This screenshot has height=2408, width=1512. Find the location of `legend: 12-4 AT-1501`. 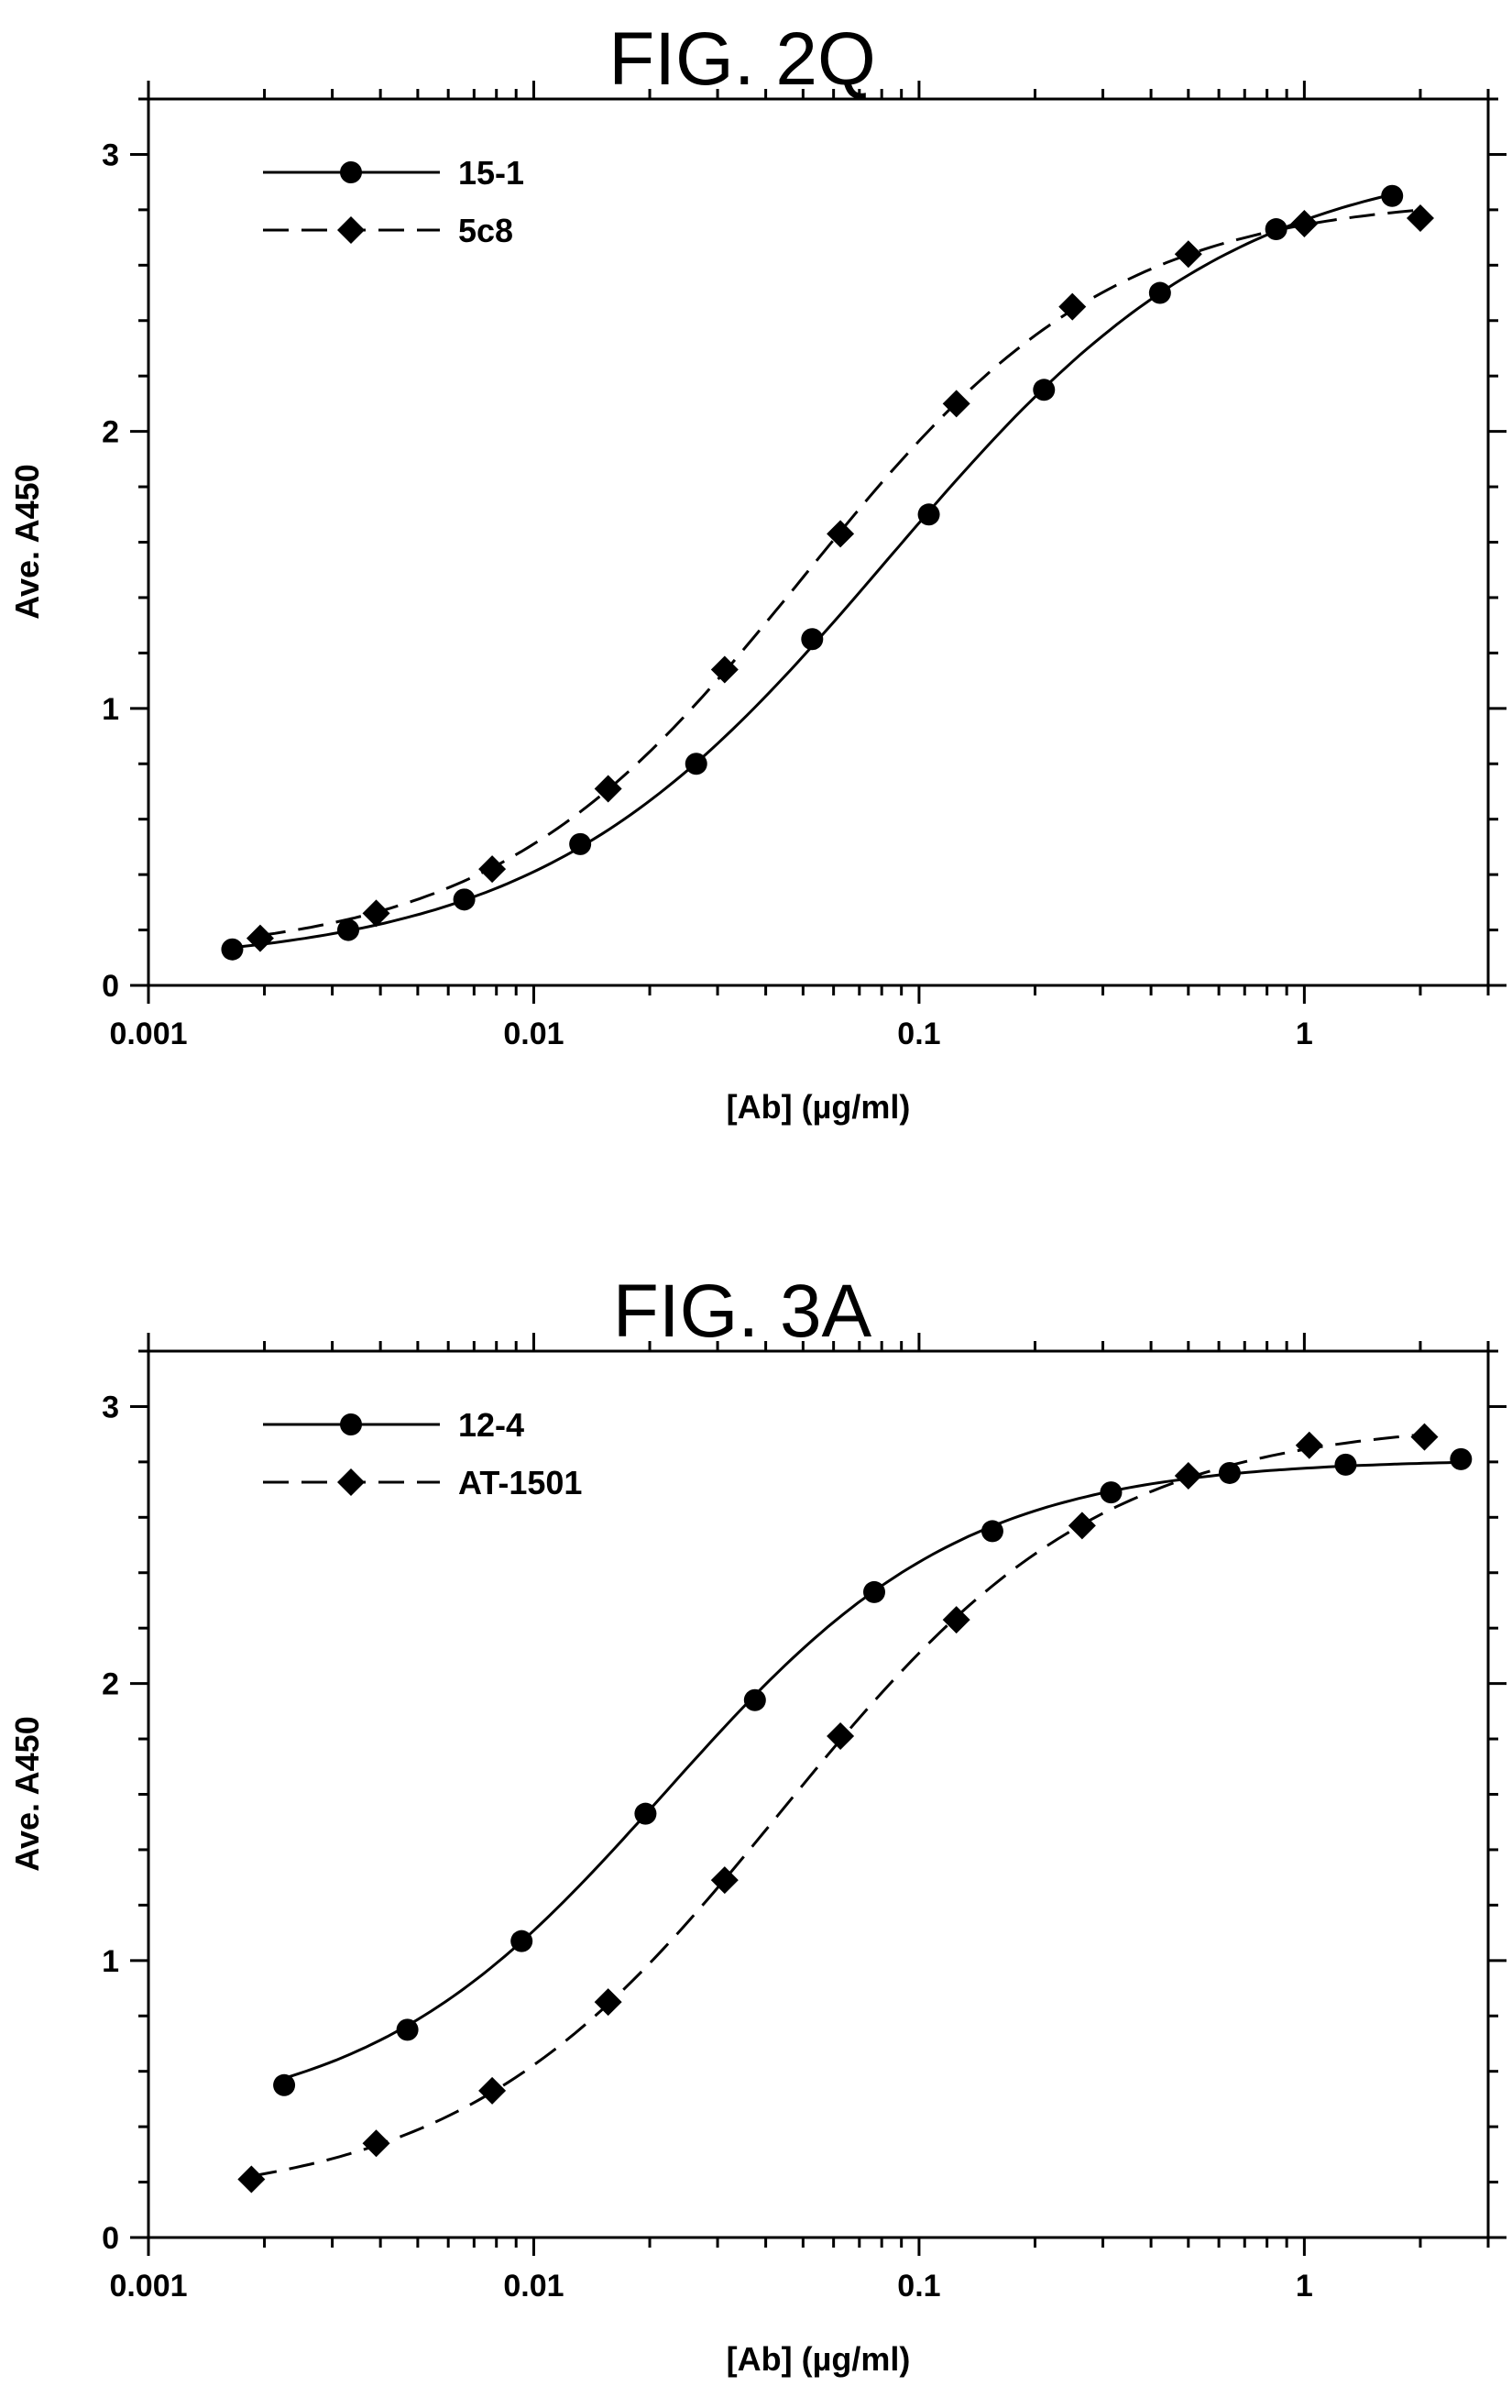

legend: 12-4 AT-1501 is located at coordinates (422, 1453).